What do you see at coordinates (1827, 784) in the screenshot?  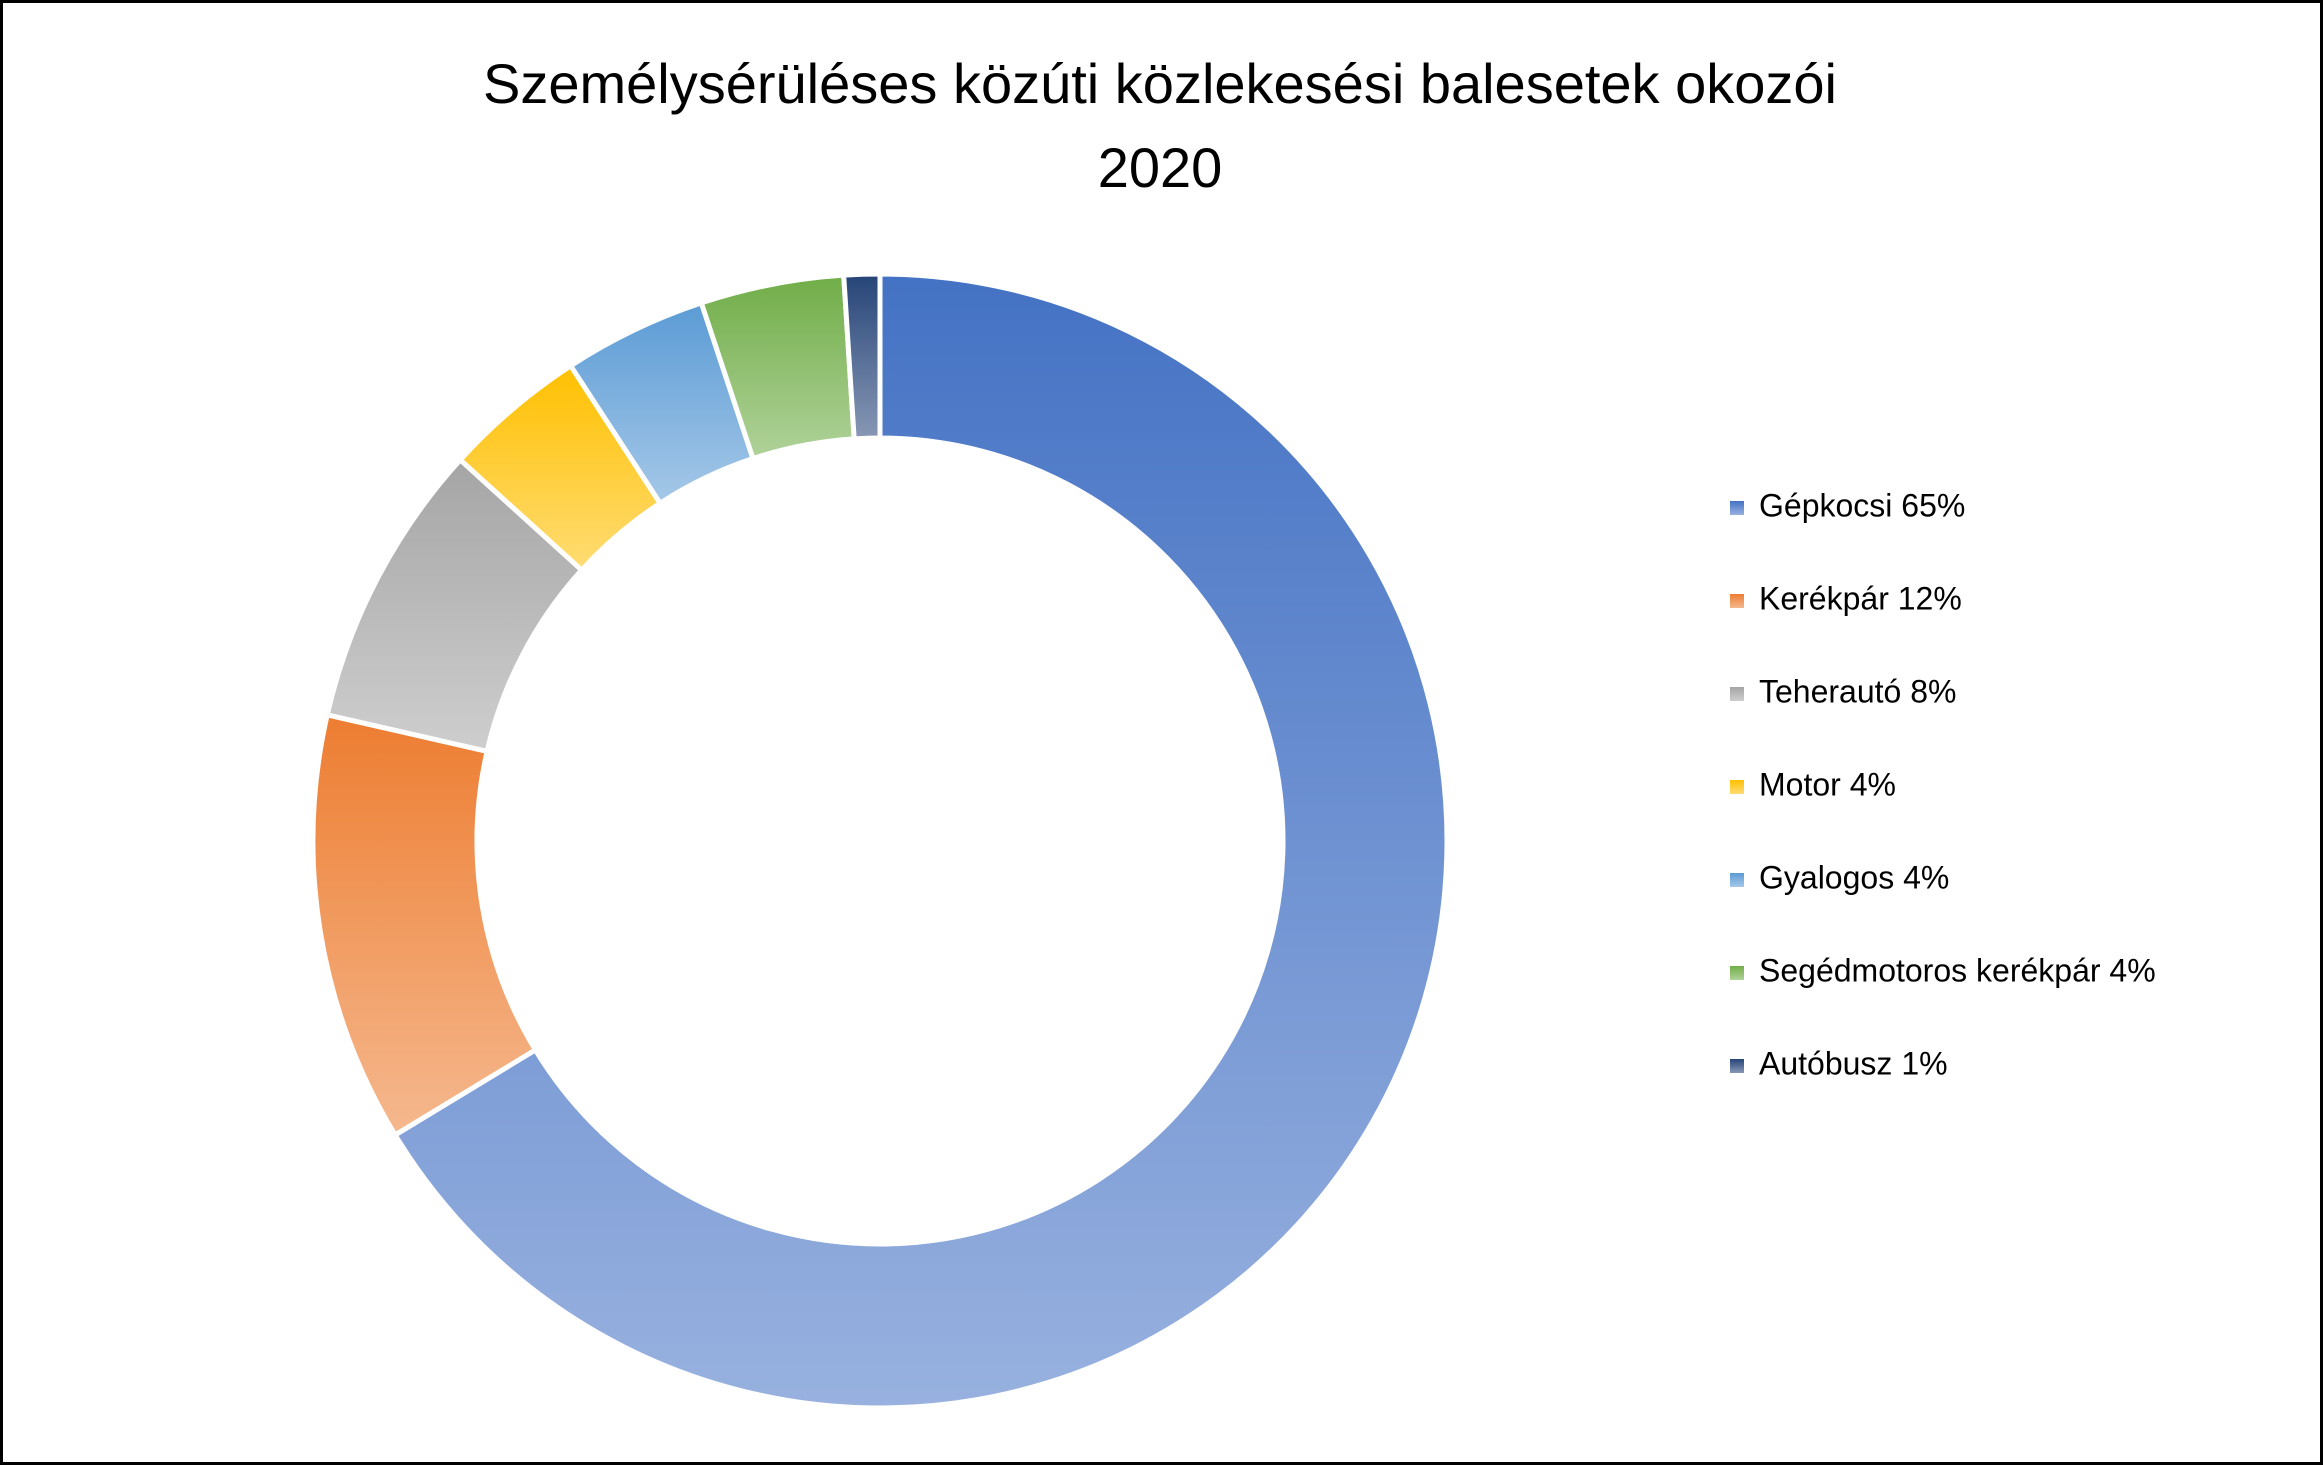 I see `legend-label: Motor 4%` at bounding box center [1827, 784].